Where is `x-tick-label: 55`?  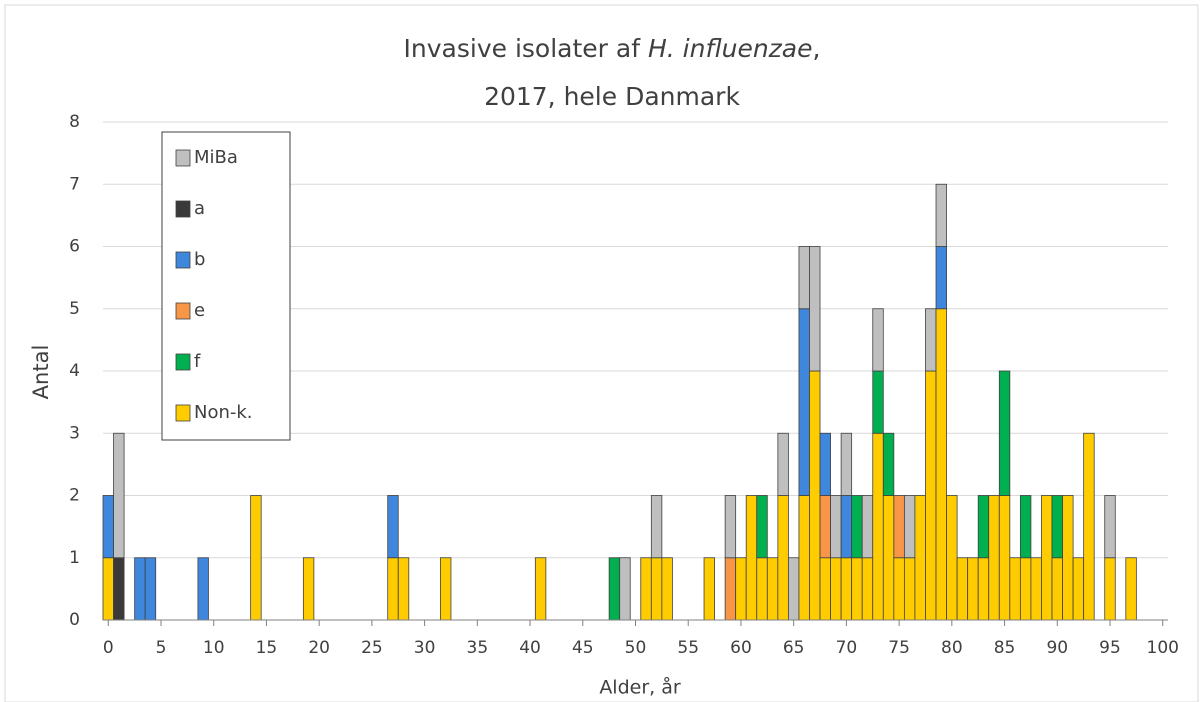
x-tick-label: 55 is located at coordinates (688, 648).